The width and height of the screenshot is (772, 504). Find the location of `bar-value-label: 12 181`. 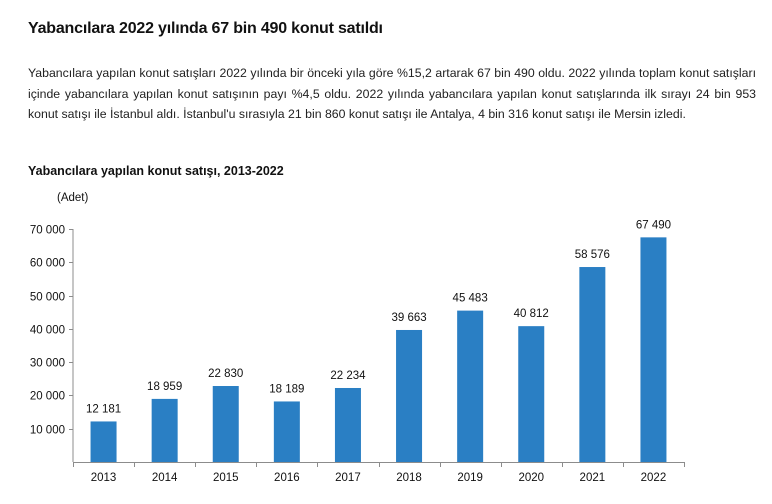

bar-value-label: 12 181 is located at coordinates (103, 409).